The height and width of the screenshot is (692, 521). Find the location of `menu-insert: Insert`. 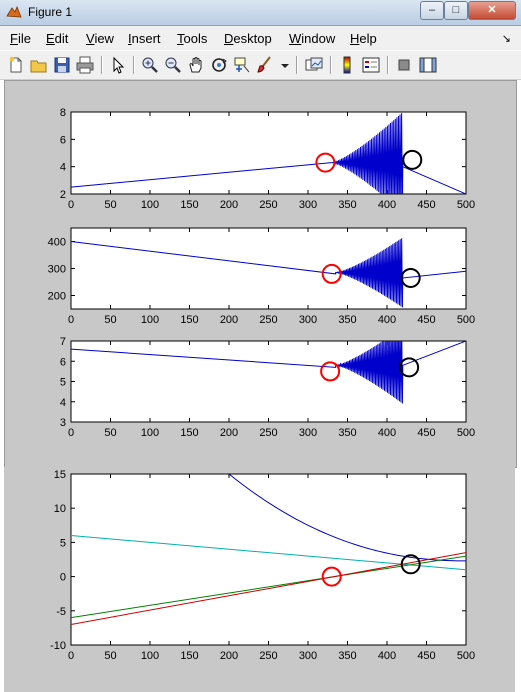

menu-insert: Insert is located at coordinates (144, 38).